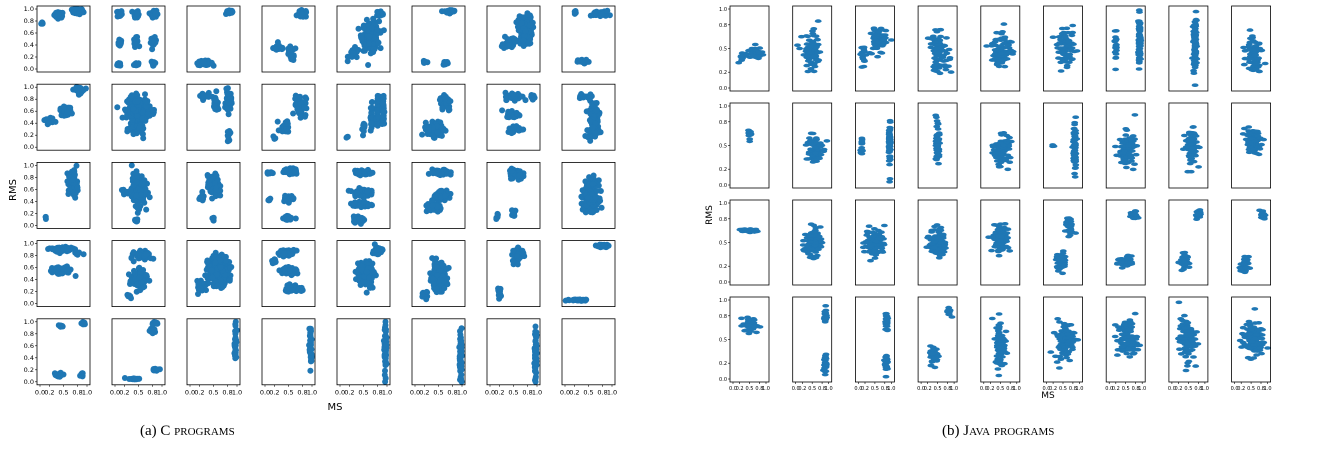 This screenshot has width=1329, height=452. I want to click on subplot-a-r3-c0: 0.00.20.40.60.81.0, so click(57, 274).